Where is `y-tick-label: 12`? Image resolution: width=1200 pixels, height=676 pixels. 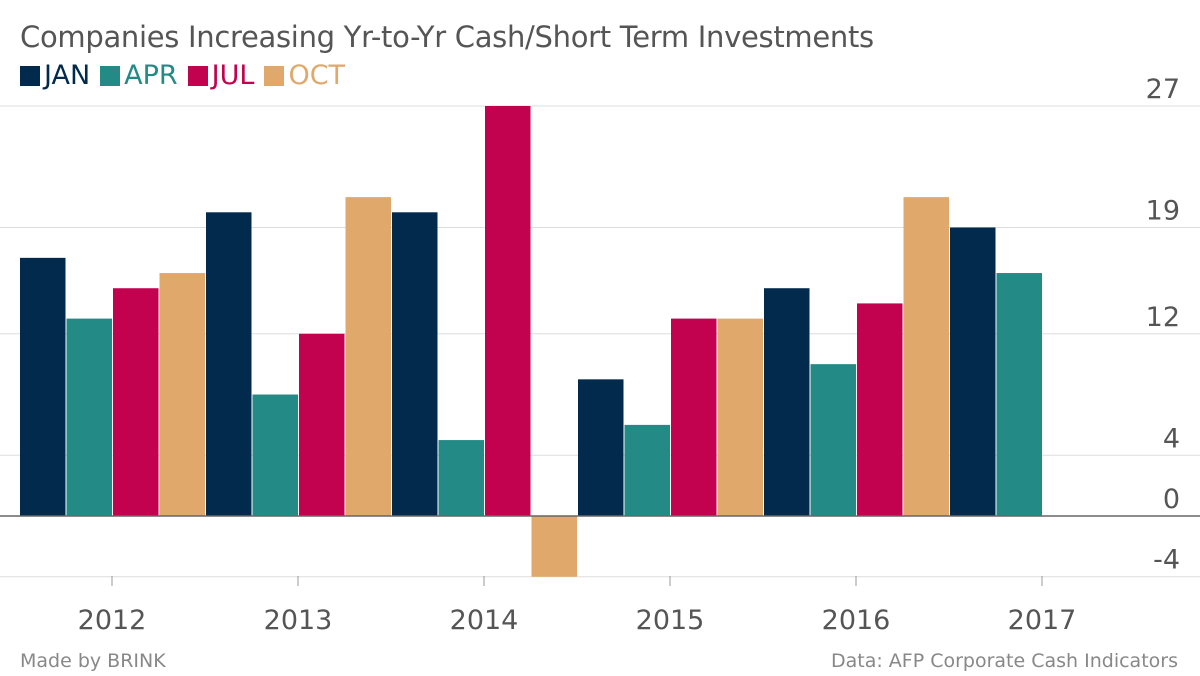
y-tick-label: 12 is located at coordinates (1163, 317).